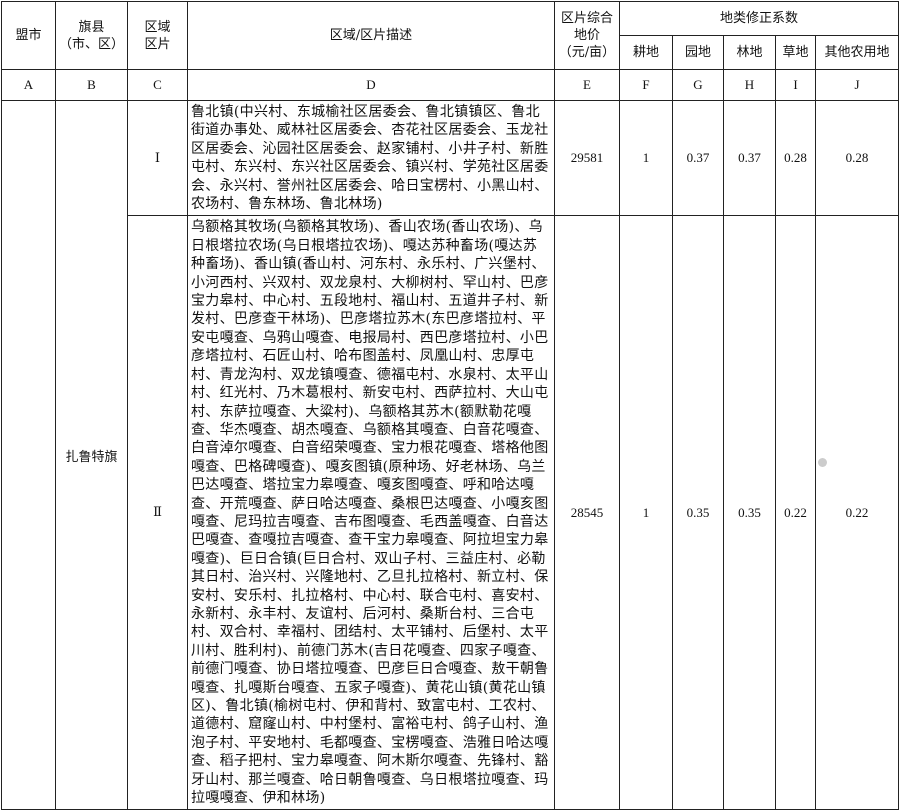 The width and height of the screenshot is (900, 810). Describe the element at coordinates (28, 454) in the screenshot. I see `league-city-cell` at that location.